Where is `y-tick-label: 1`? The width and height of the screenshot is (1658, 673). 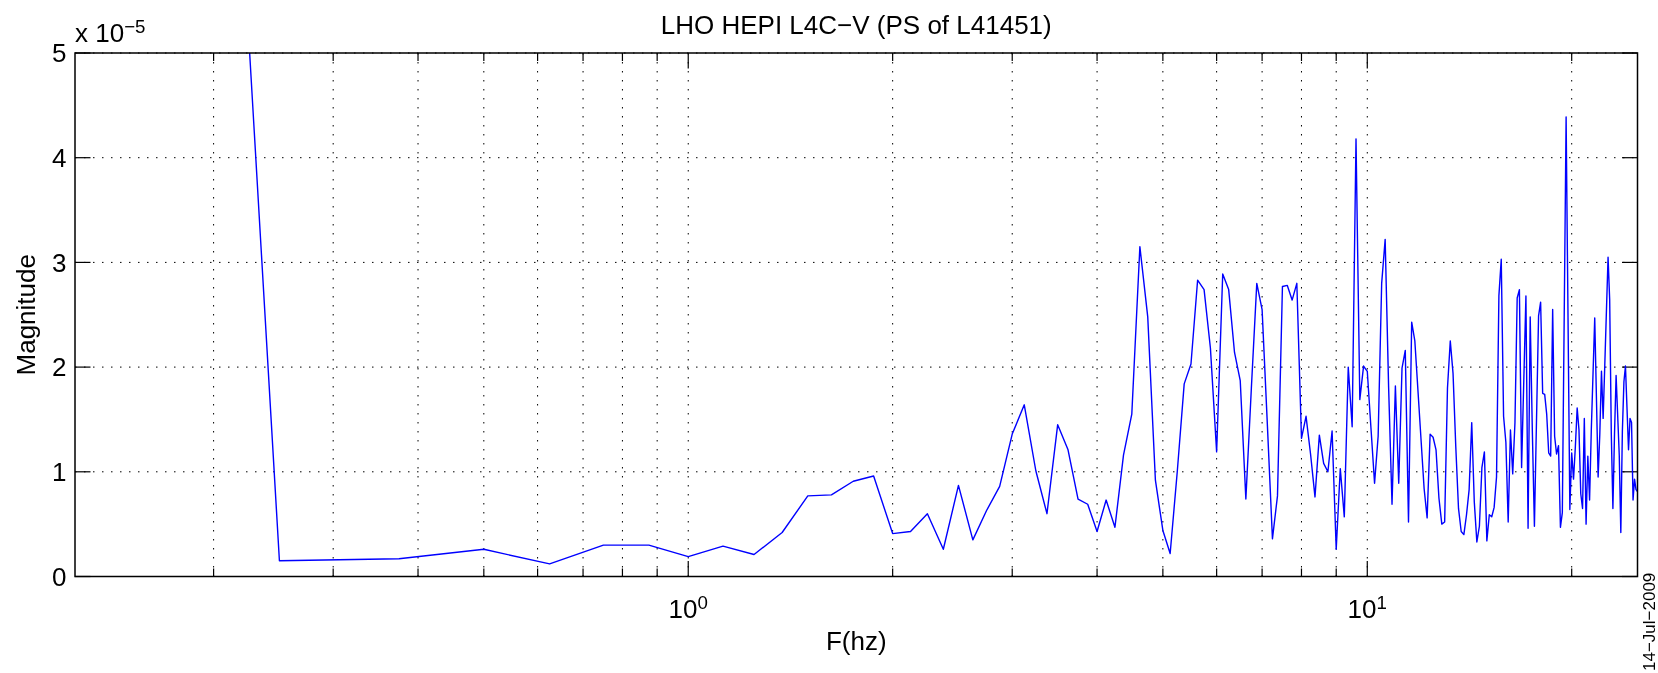 y-tick-label: 1 is located at coordinates (59, 472).